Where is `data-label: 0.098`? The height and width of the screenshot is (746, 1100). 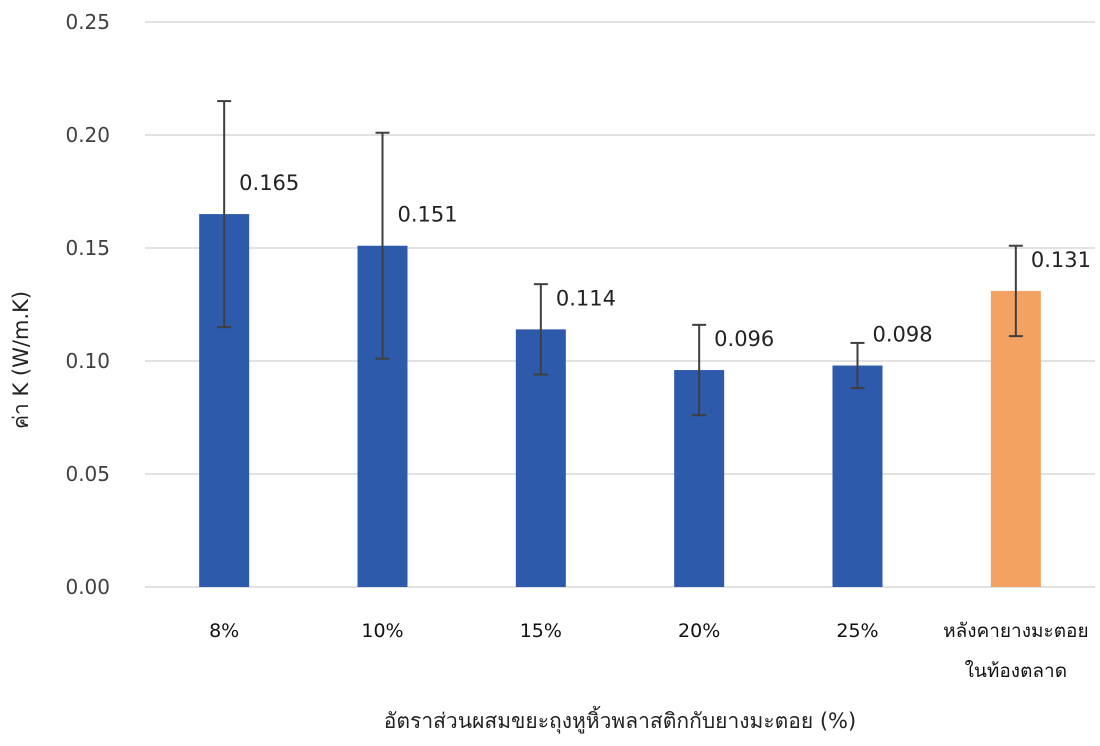 data-label: 0.098 is located at coordinates (903, 335).